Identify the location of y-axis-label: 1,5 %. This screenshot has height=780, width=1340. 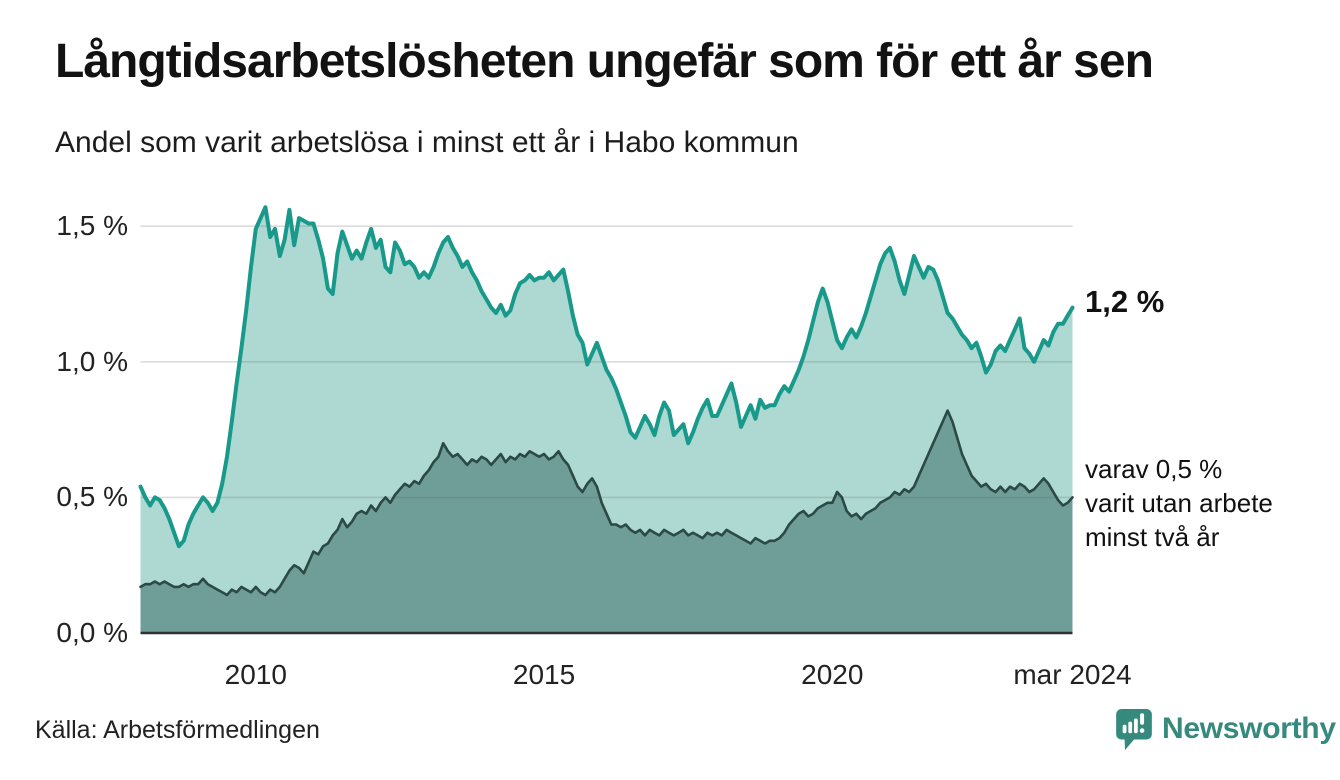
(92, 226).